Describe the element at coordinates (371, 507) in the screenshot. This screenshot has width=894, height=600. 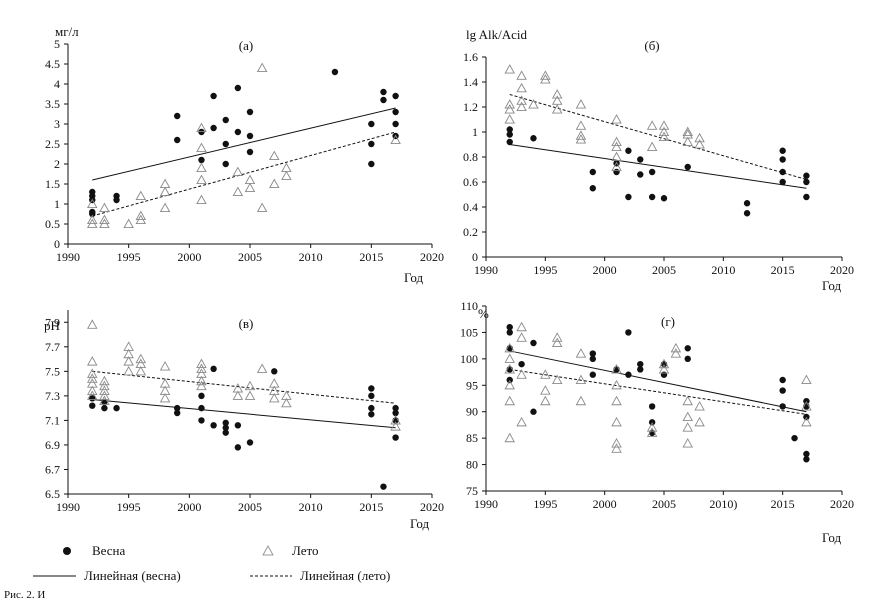
I see `x-tick-label: 2015` at that location.